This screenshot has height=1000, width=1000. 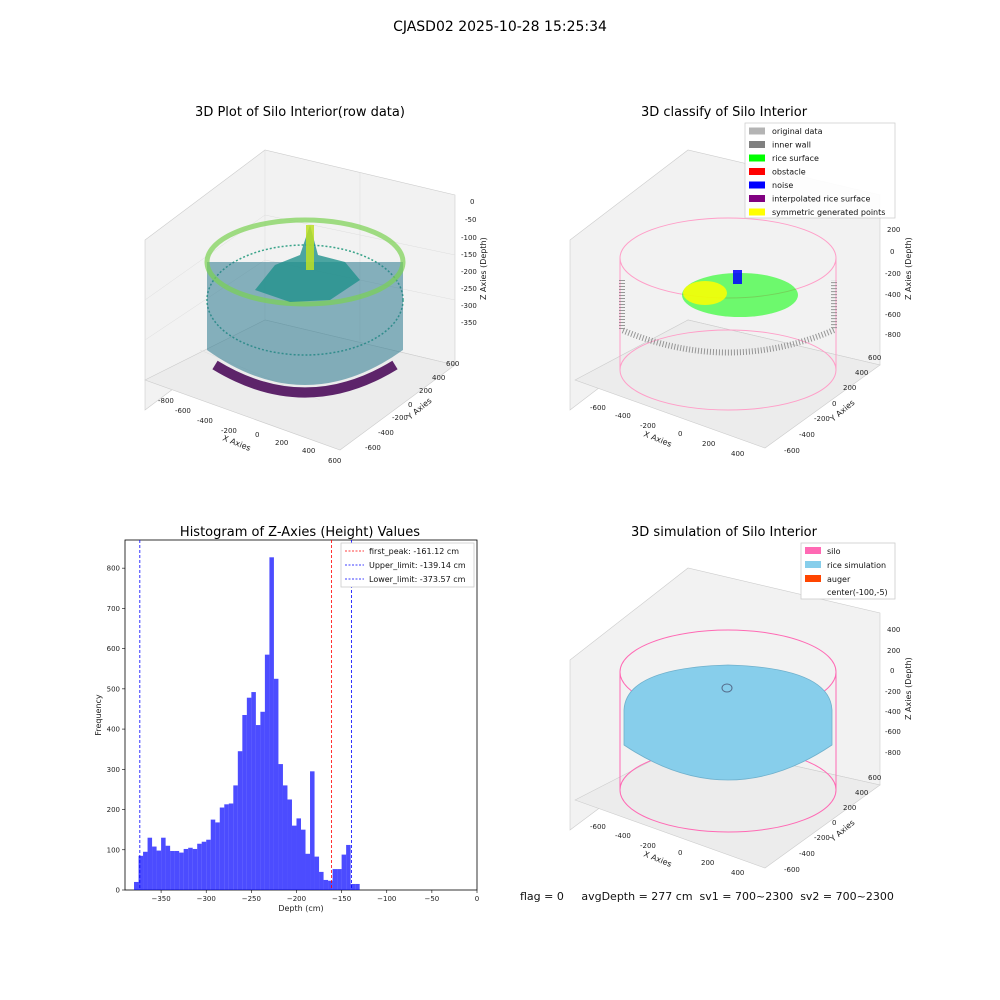 What do you see at coordinates (598, 408) in the screenshot?
I see `classify-x-tick: -600` at bounding box center [598, 408].